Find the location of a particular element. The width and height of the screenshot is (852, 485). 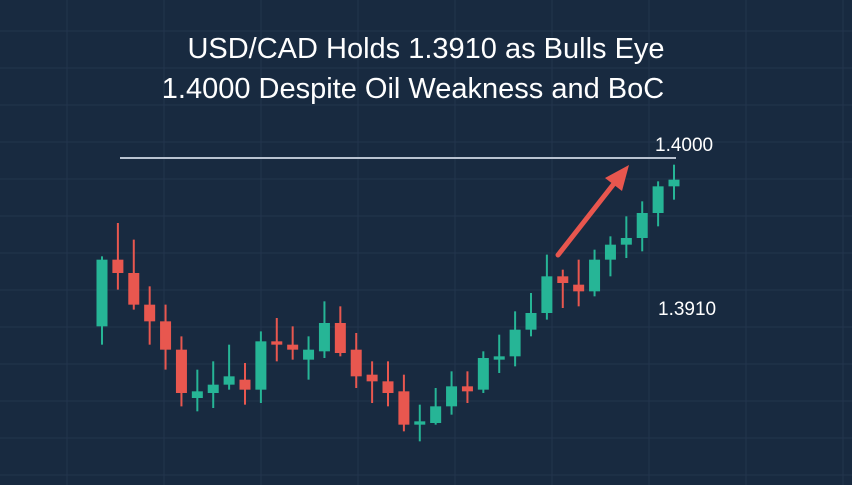

support-label: 1.3910 is located at coordinates (687, 309).